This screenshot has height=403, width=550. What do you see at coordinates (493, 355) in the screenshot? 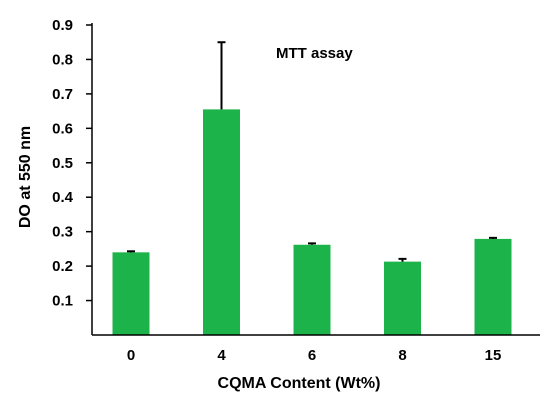
I see `x-tick-label: 15` at bounding box center [493, 355].